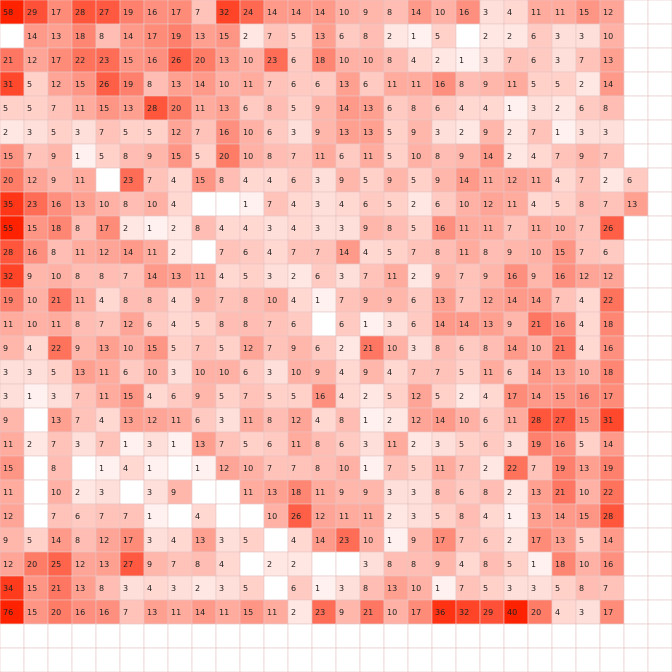 Image resolution: width=672 pixels, height=672 pixels. I want to click on cell-value-label: 15, so click(128, 60).